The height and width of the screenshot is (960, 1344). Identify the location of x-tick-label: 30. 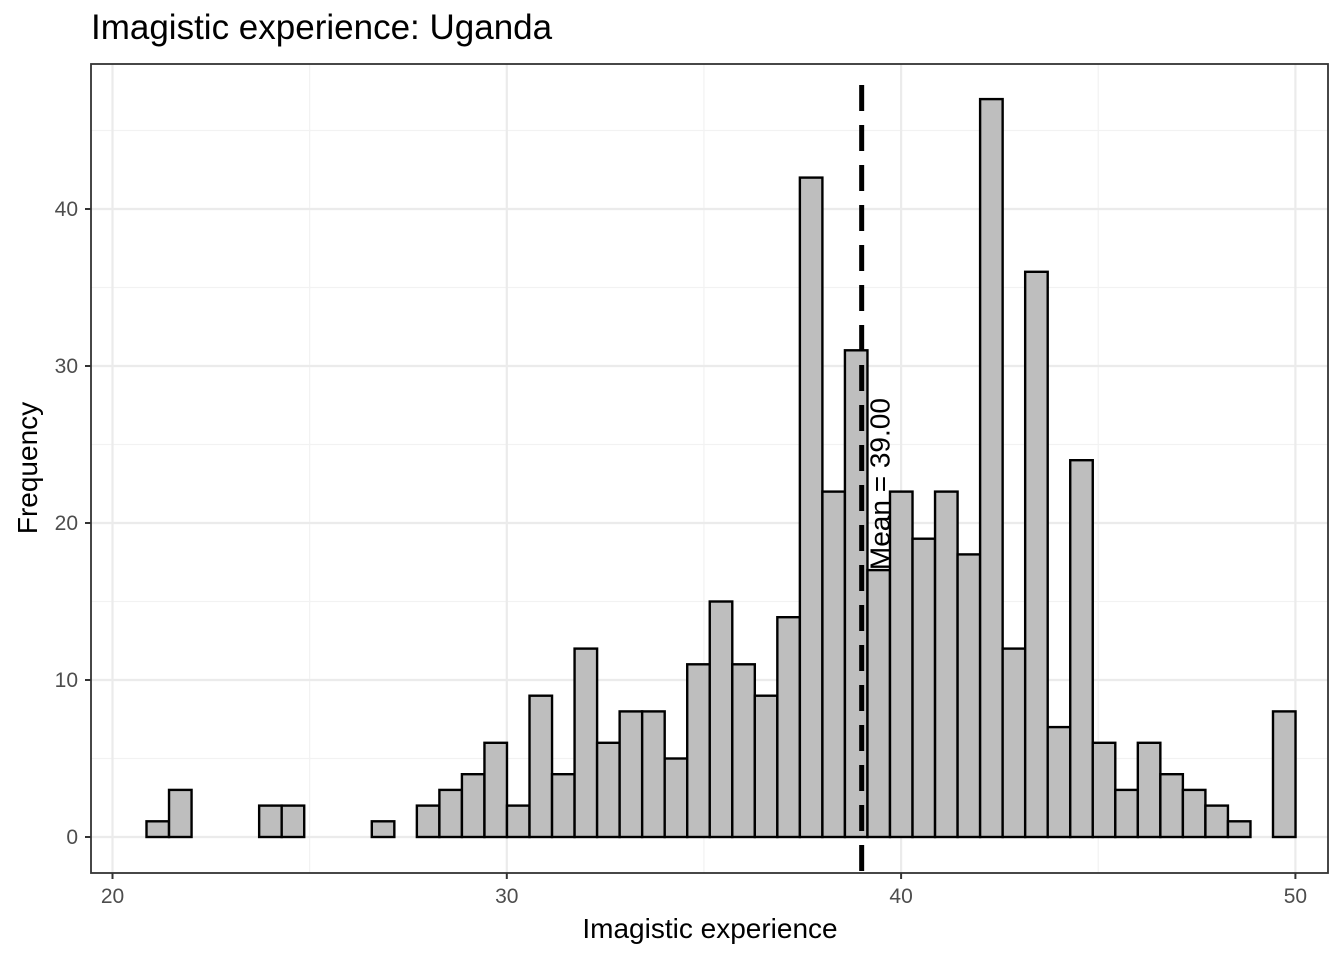
(506, 896).